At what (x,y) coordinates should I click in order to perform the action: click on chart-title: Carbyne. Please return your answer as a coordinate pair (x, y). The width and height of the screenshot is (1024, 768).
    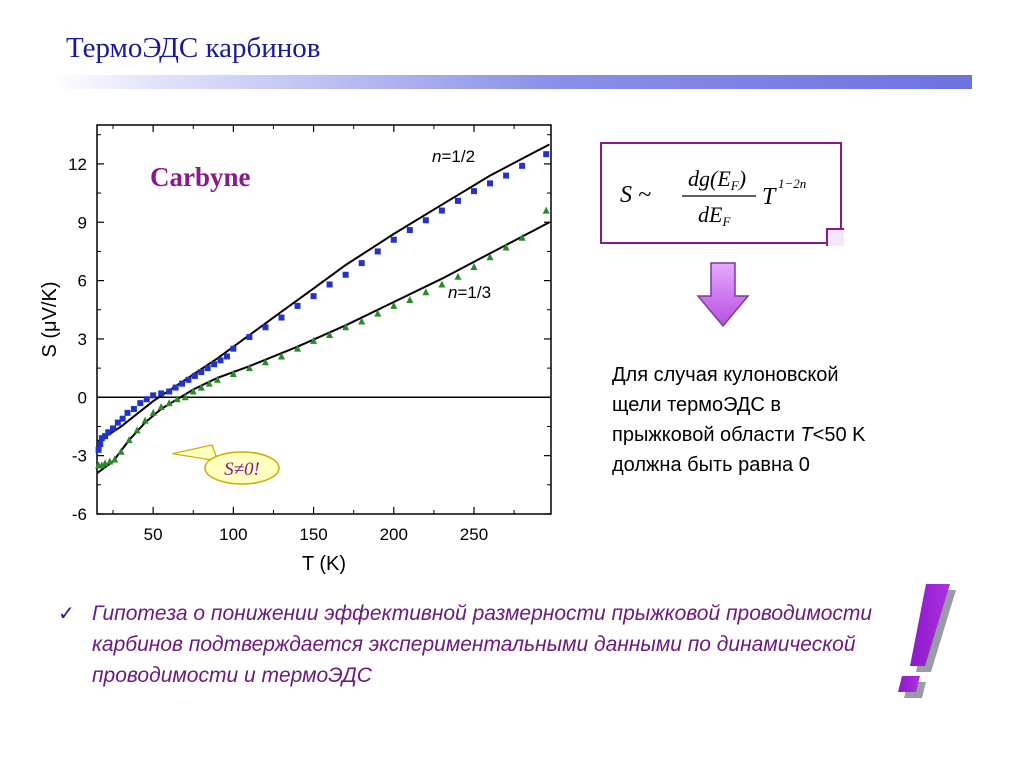
    Looking at the image, I should click on (200, 177).